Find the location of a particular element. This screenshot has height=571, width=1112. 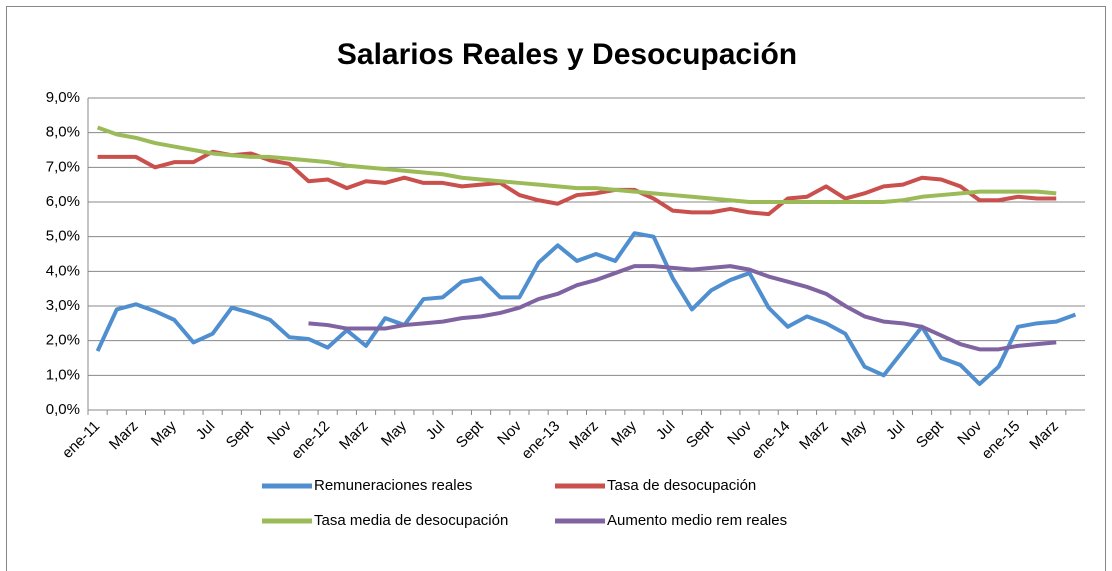

y-tick-label: 5,0% is located at coordinates (63, 236).